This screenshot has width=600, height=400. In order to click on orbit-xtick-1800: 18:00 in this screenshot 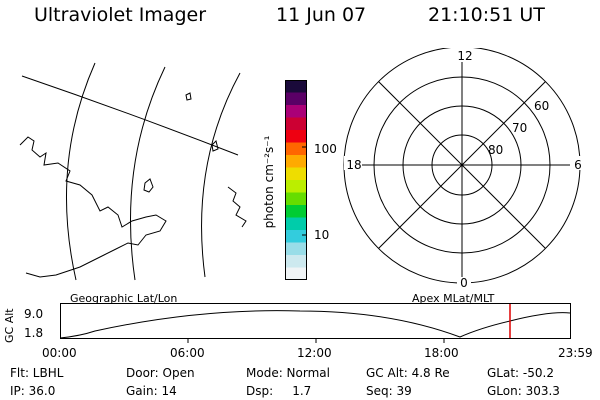, I will do `click(441, 353)`.